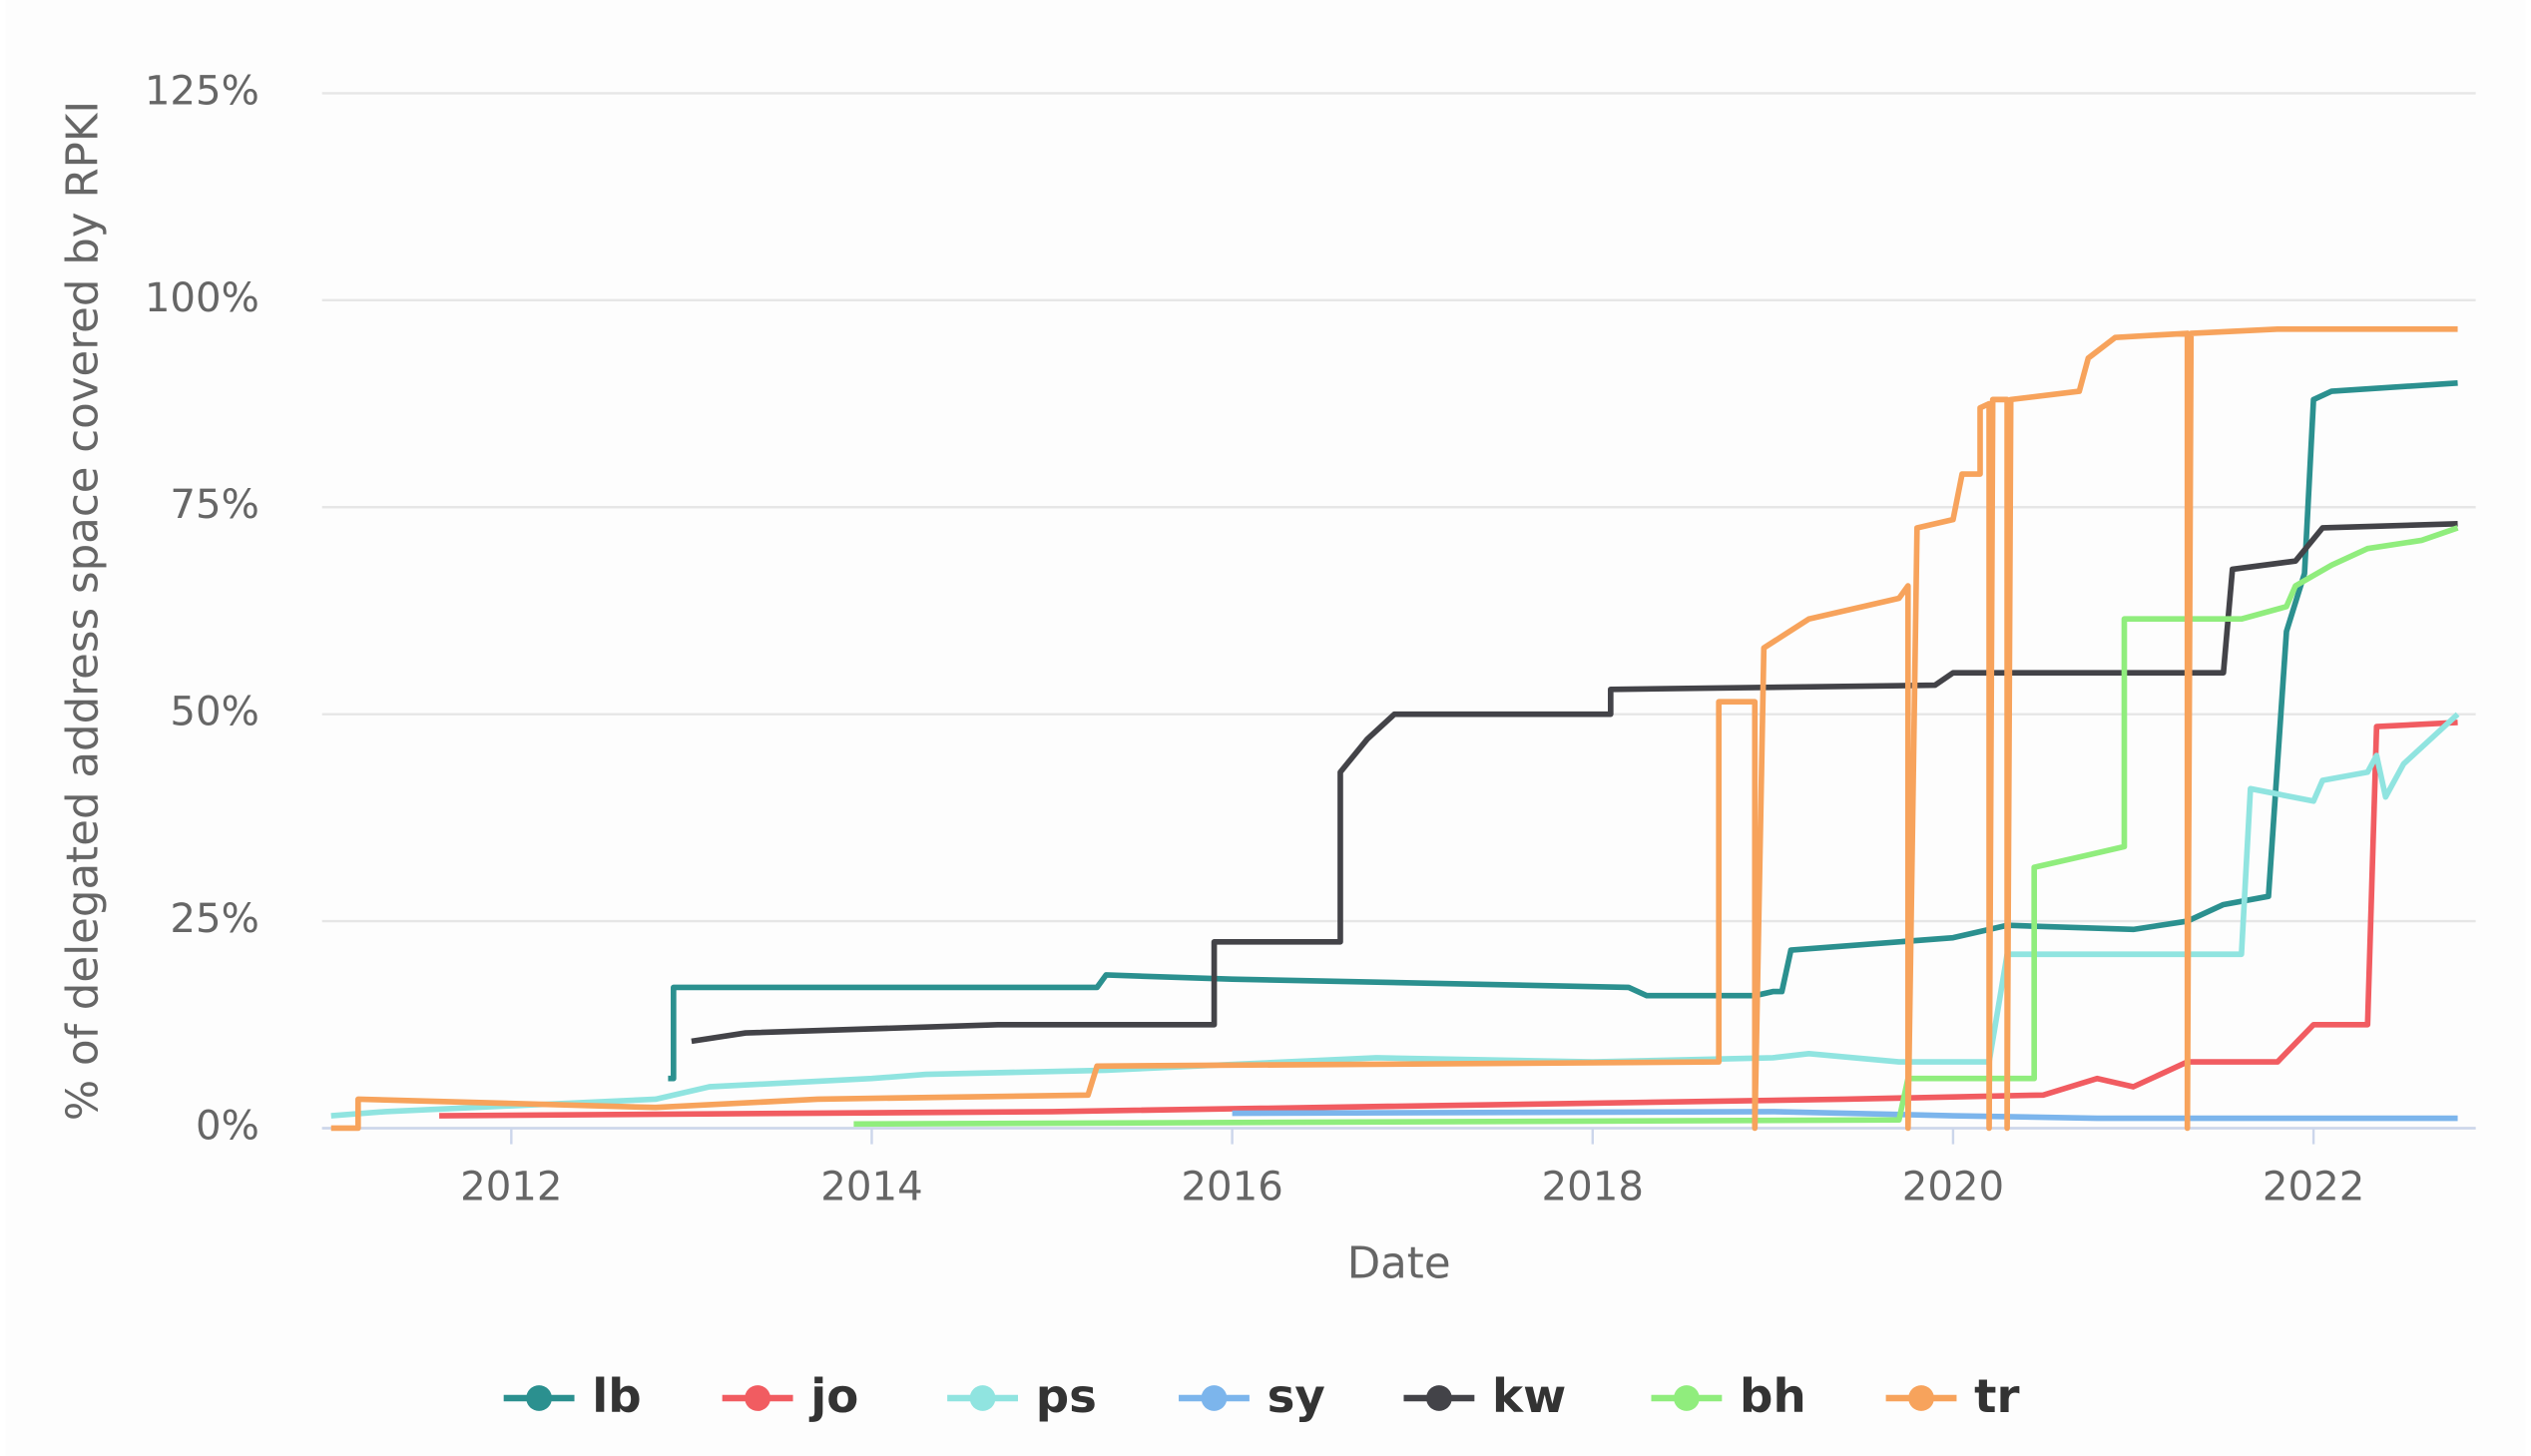 The width and height of the screenshot is (2531, 1456). What do you see at coordinates (511, 1188) in the screenshot?
I see `x-tick-label: 2012` at bounding box center [511, 1188].